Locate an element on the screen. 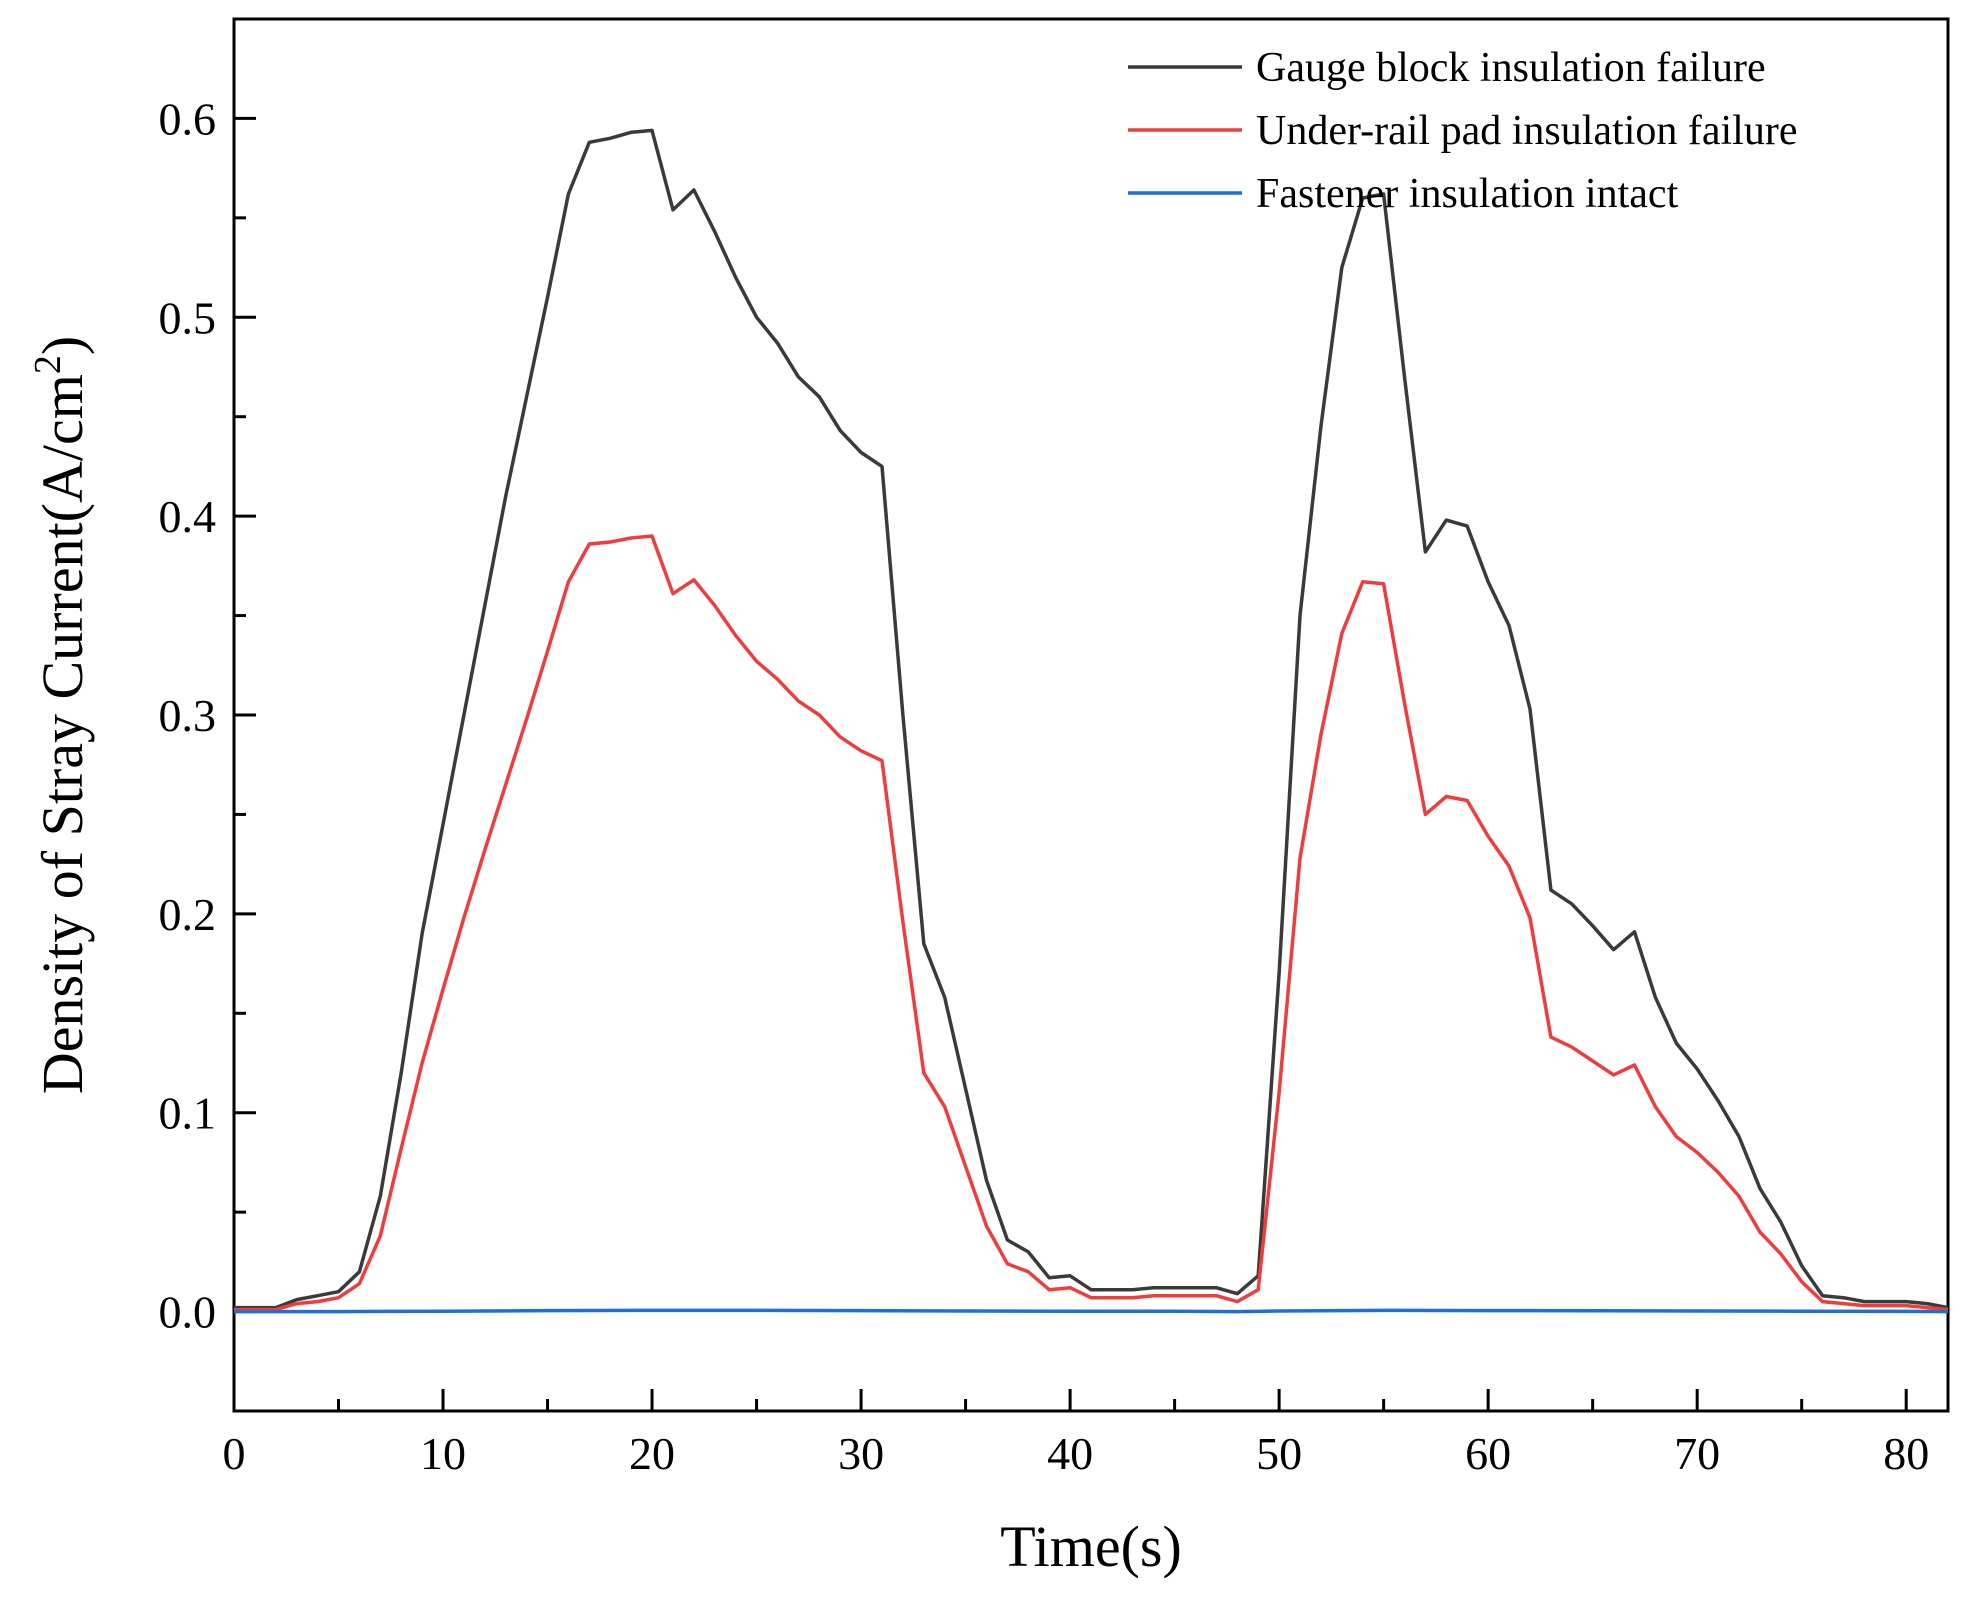 This screenshot has height=1602, width=1963. x-tick-label: 10 is located at coordinates (443, 1453).